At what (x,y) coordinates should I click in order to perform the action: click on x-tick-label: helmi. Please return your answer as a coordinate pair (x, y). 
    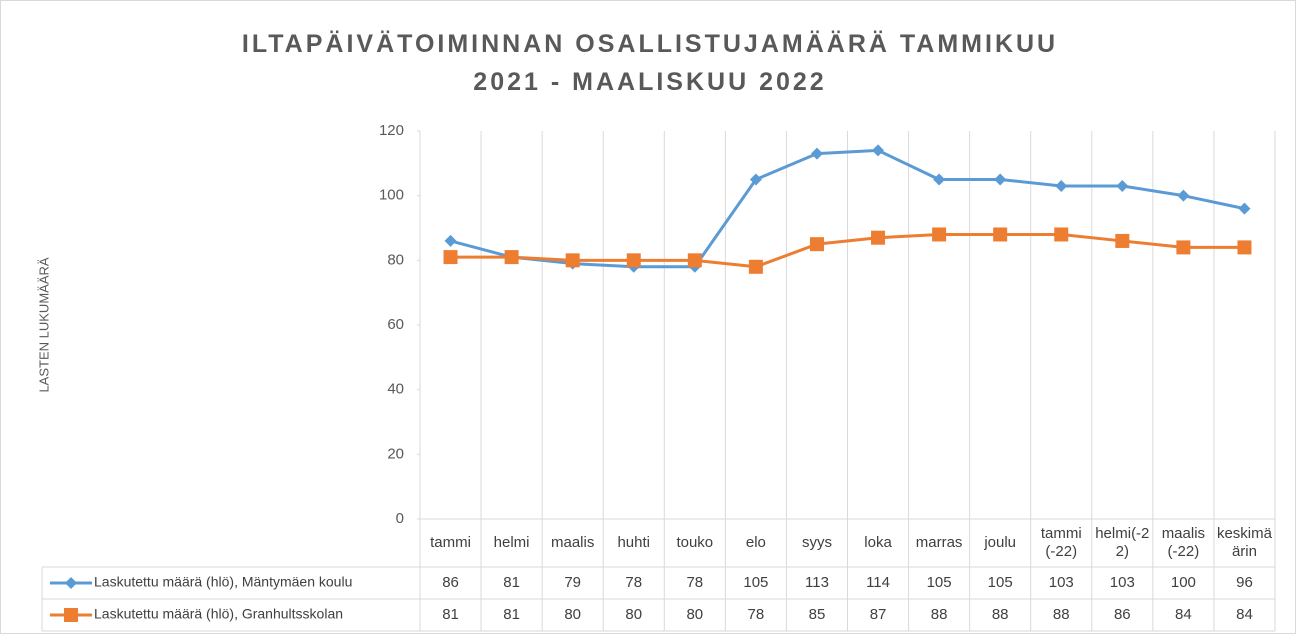
    Looking at the image, I should click on (511, 542).